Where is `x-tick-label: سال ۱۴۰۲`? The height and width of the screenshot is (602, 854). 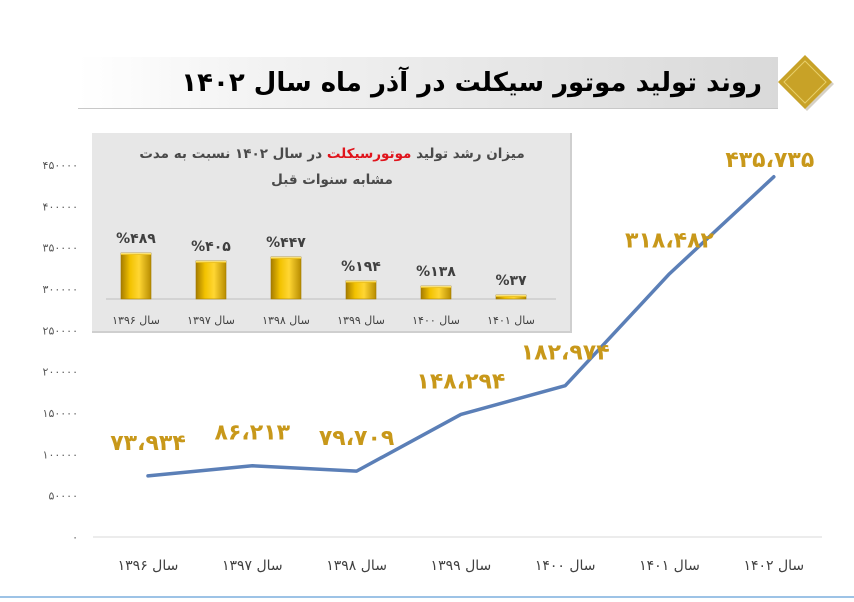 x-tick-label: سال ۱۴۰۲ is located at coordinates (773, 566).